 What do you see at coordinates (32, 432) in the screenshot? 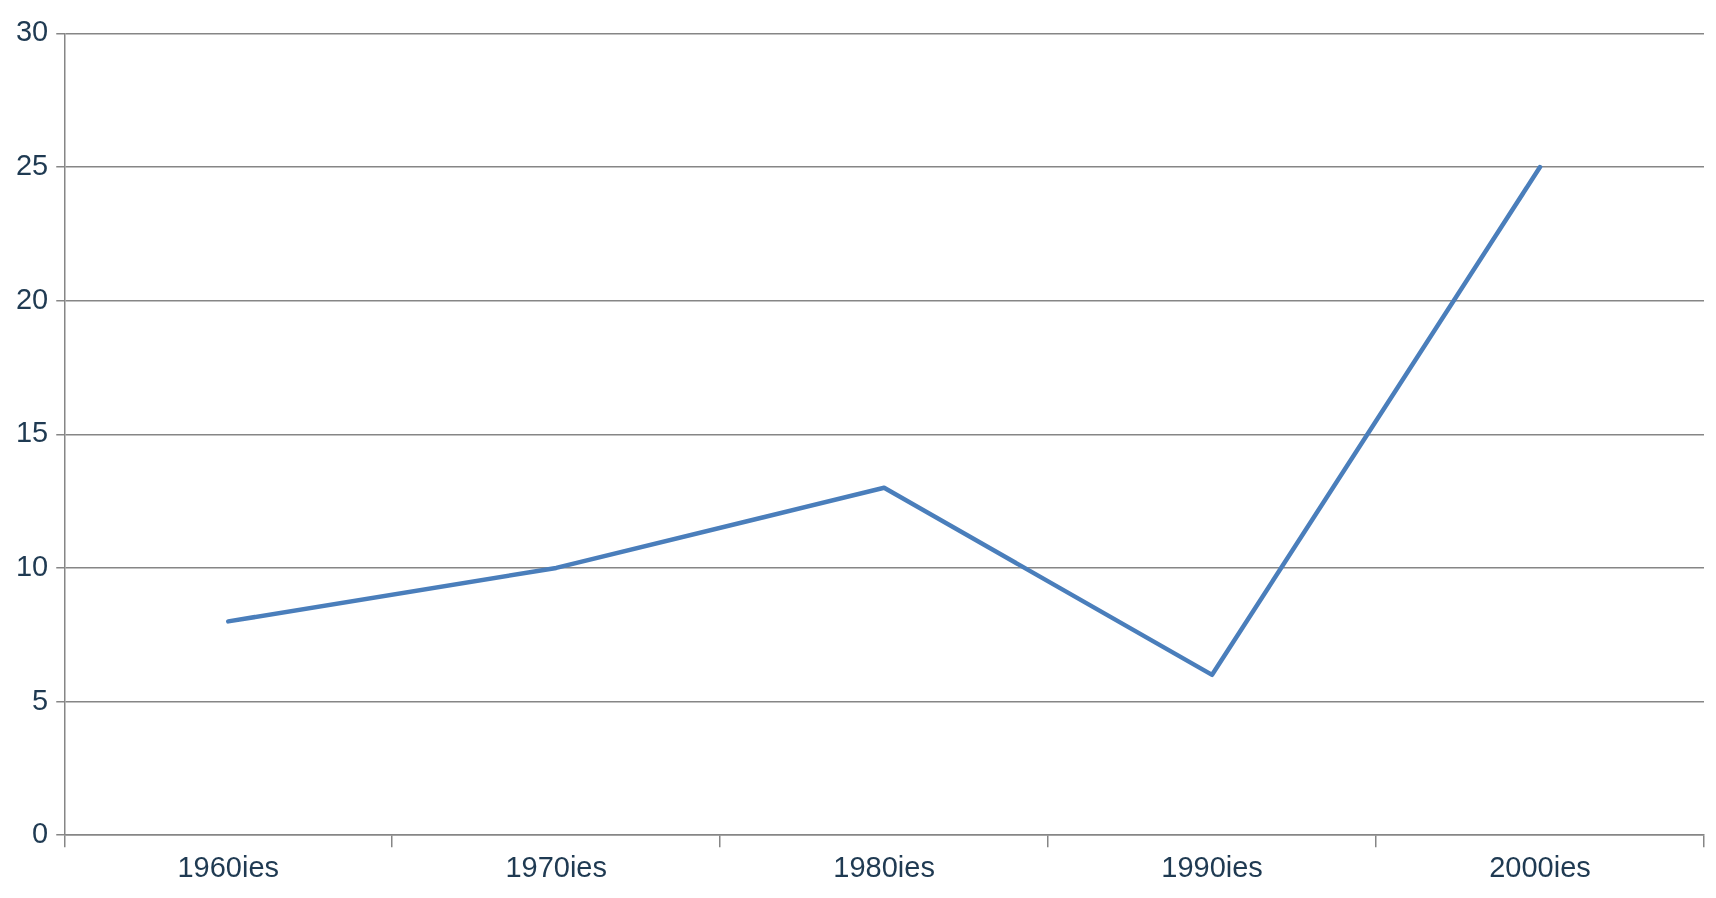
I see `y-tick-label: 15` at bounding box center [32, 432].